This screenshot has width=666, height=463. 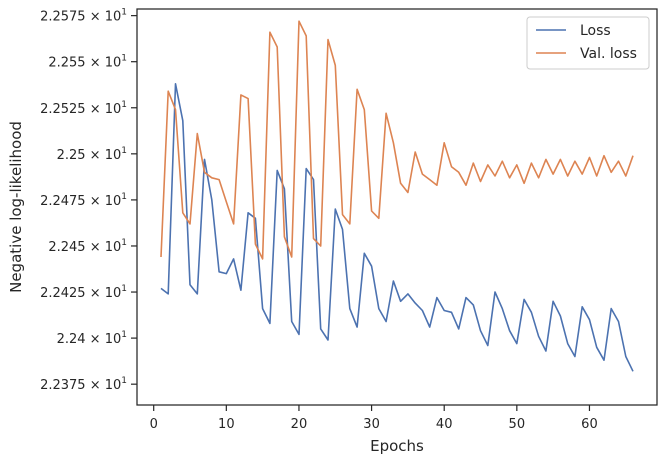 What do you see at coordinates (517, 424) in the screenshot?
I see `x-tick-label: 50` at bounding box center [517, 424].